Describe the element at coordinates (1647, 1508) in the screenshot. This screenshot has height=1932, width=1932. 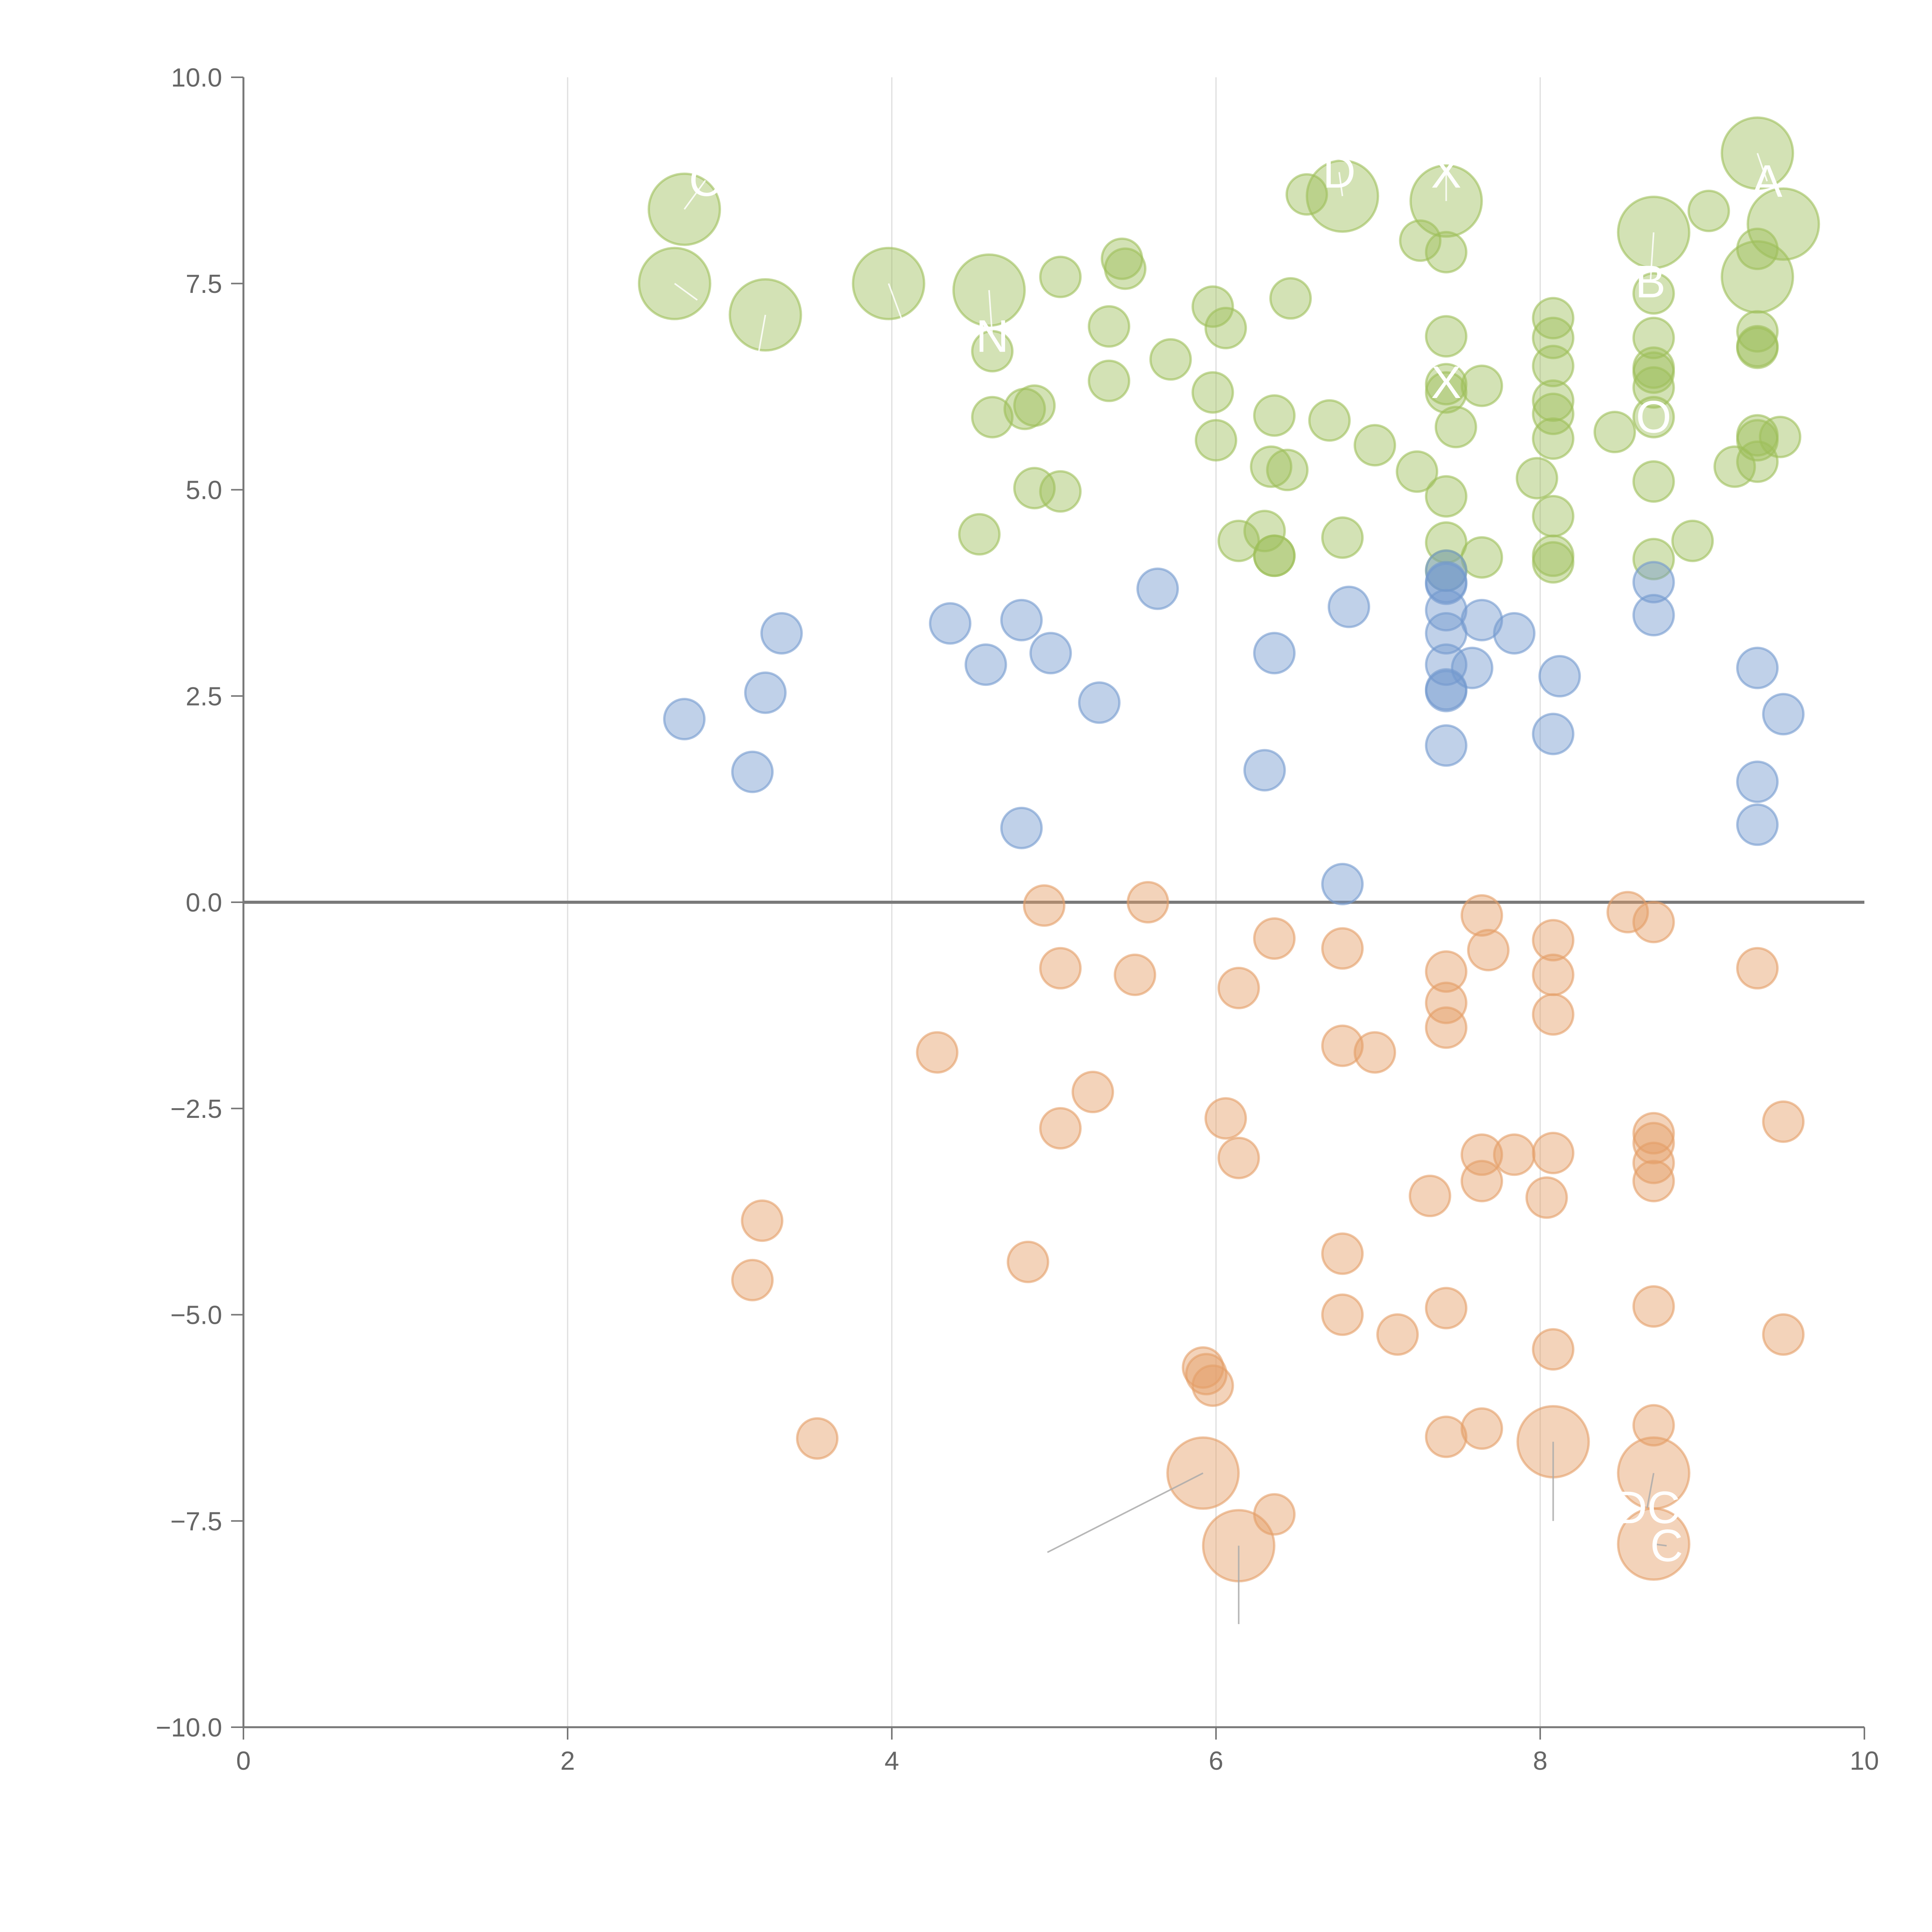
I see `annotation-label: DC` at that location.